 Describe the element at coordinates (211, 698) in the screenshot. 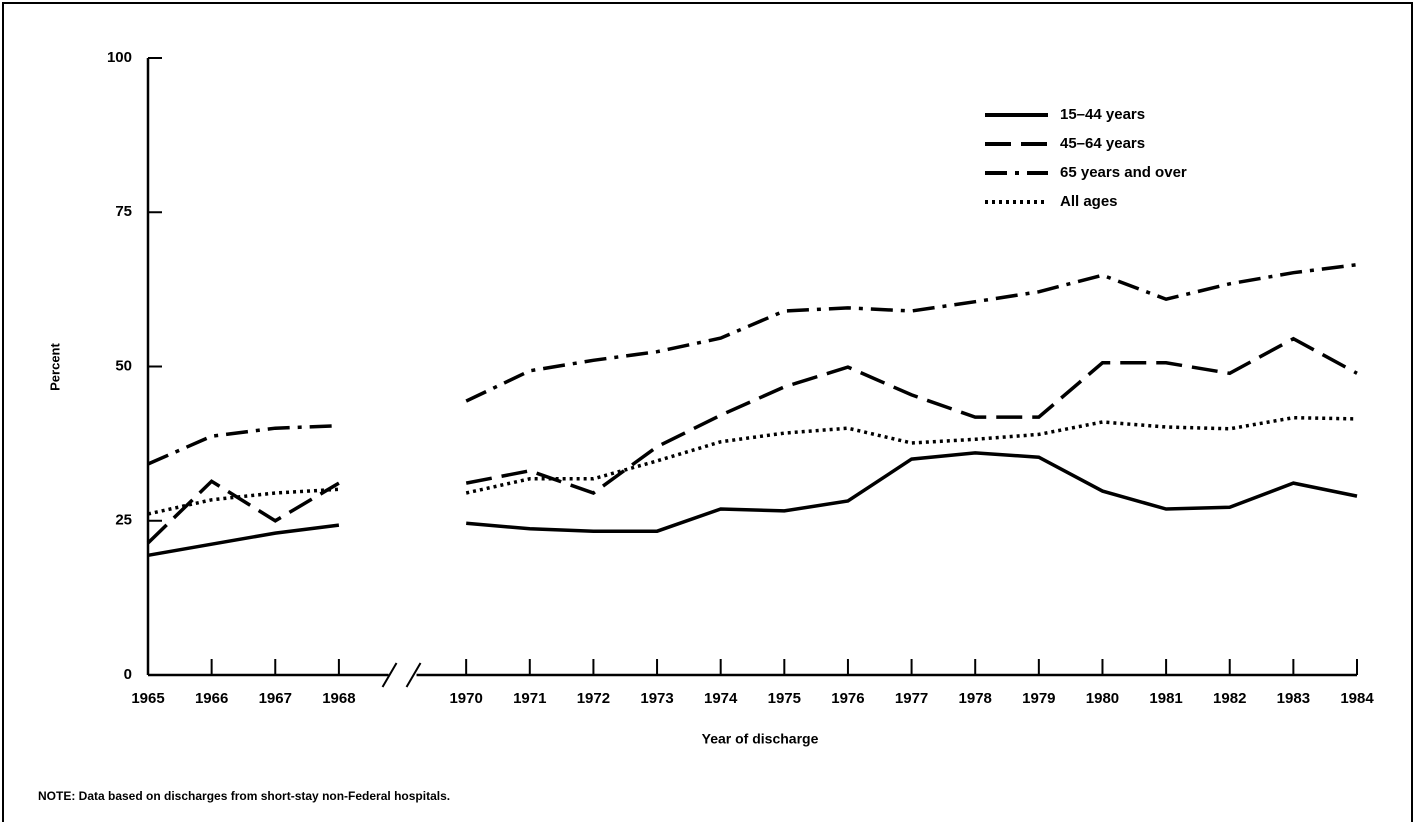

I see `x-tick-label: 1966` at that location.